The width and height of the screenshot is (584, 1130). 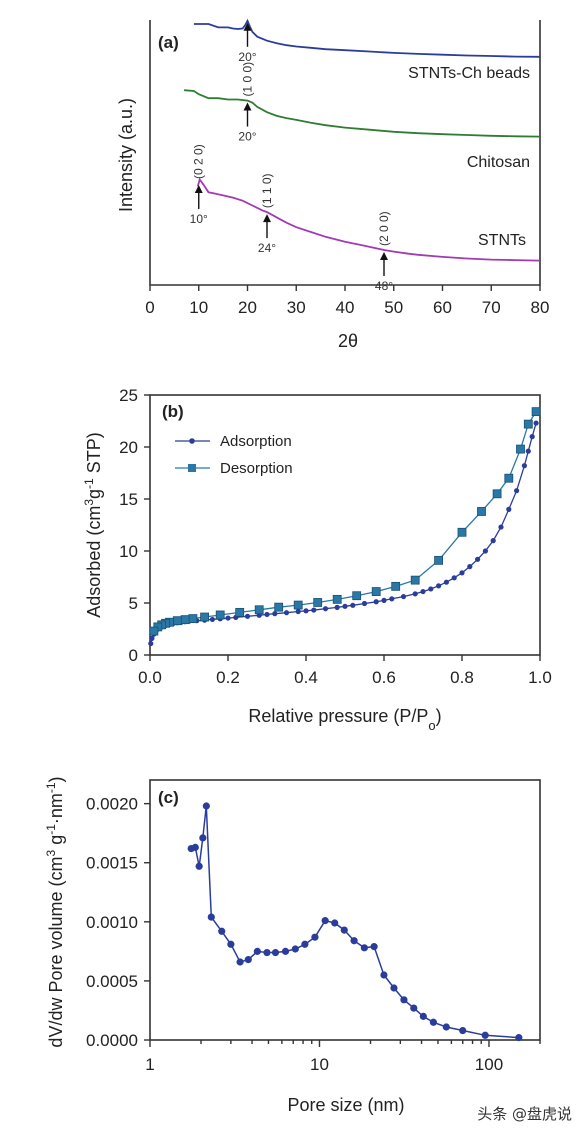 What do you see at coordinates (491, 307) in the screenshot?
I see `panel-a-xtick-label: 70` at bounding box center [491, 307].